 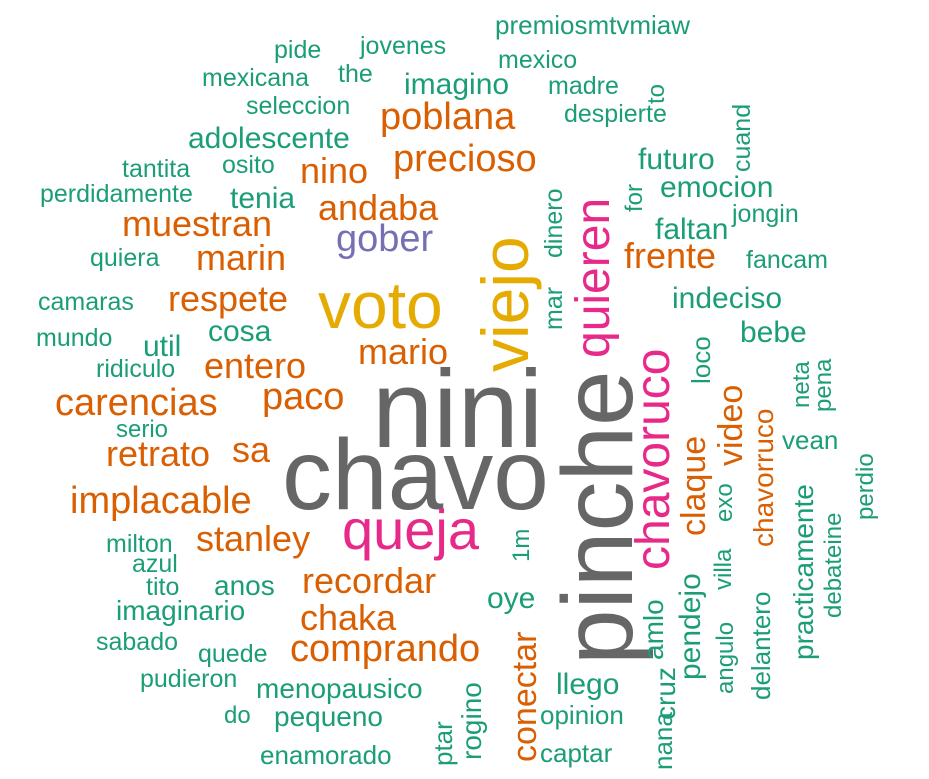 I want to click on word-exo: exo, so click(x=724, y=502).